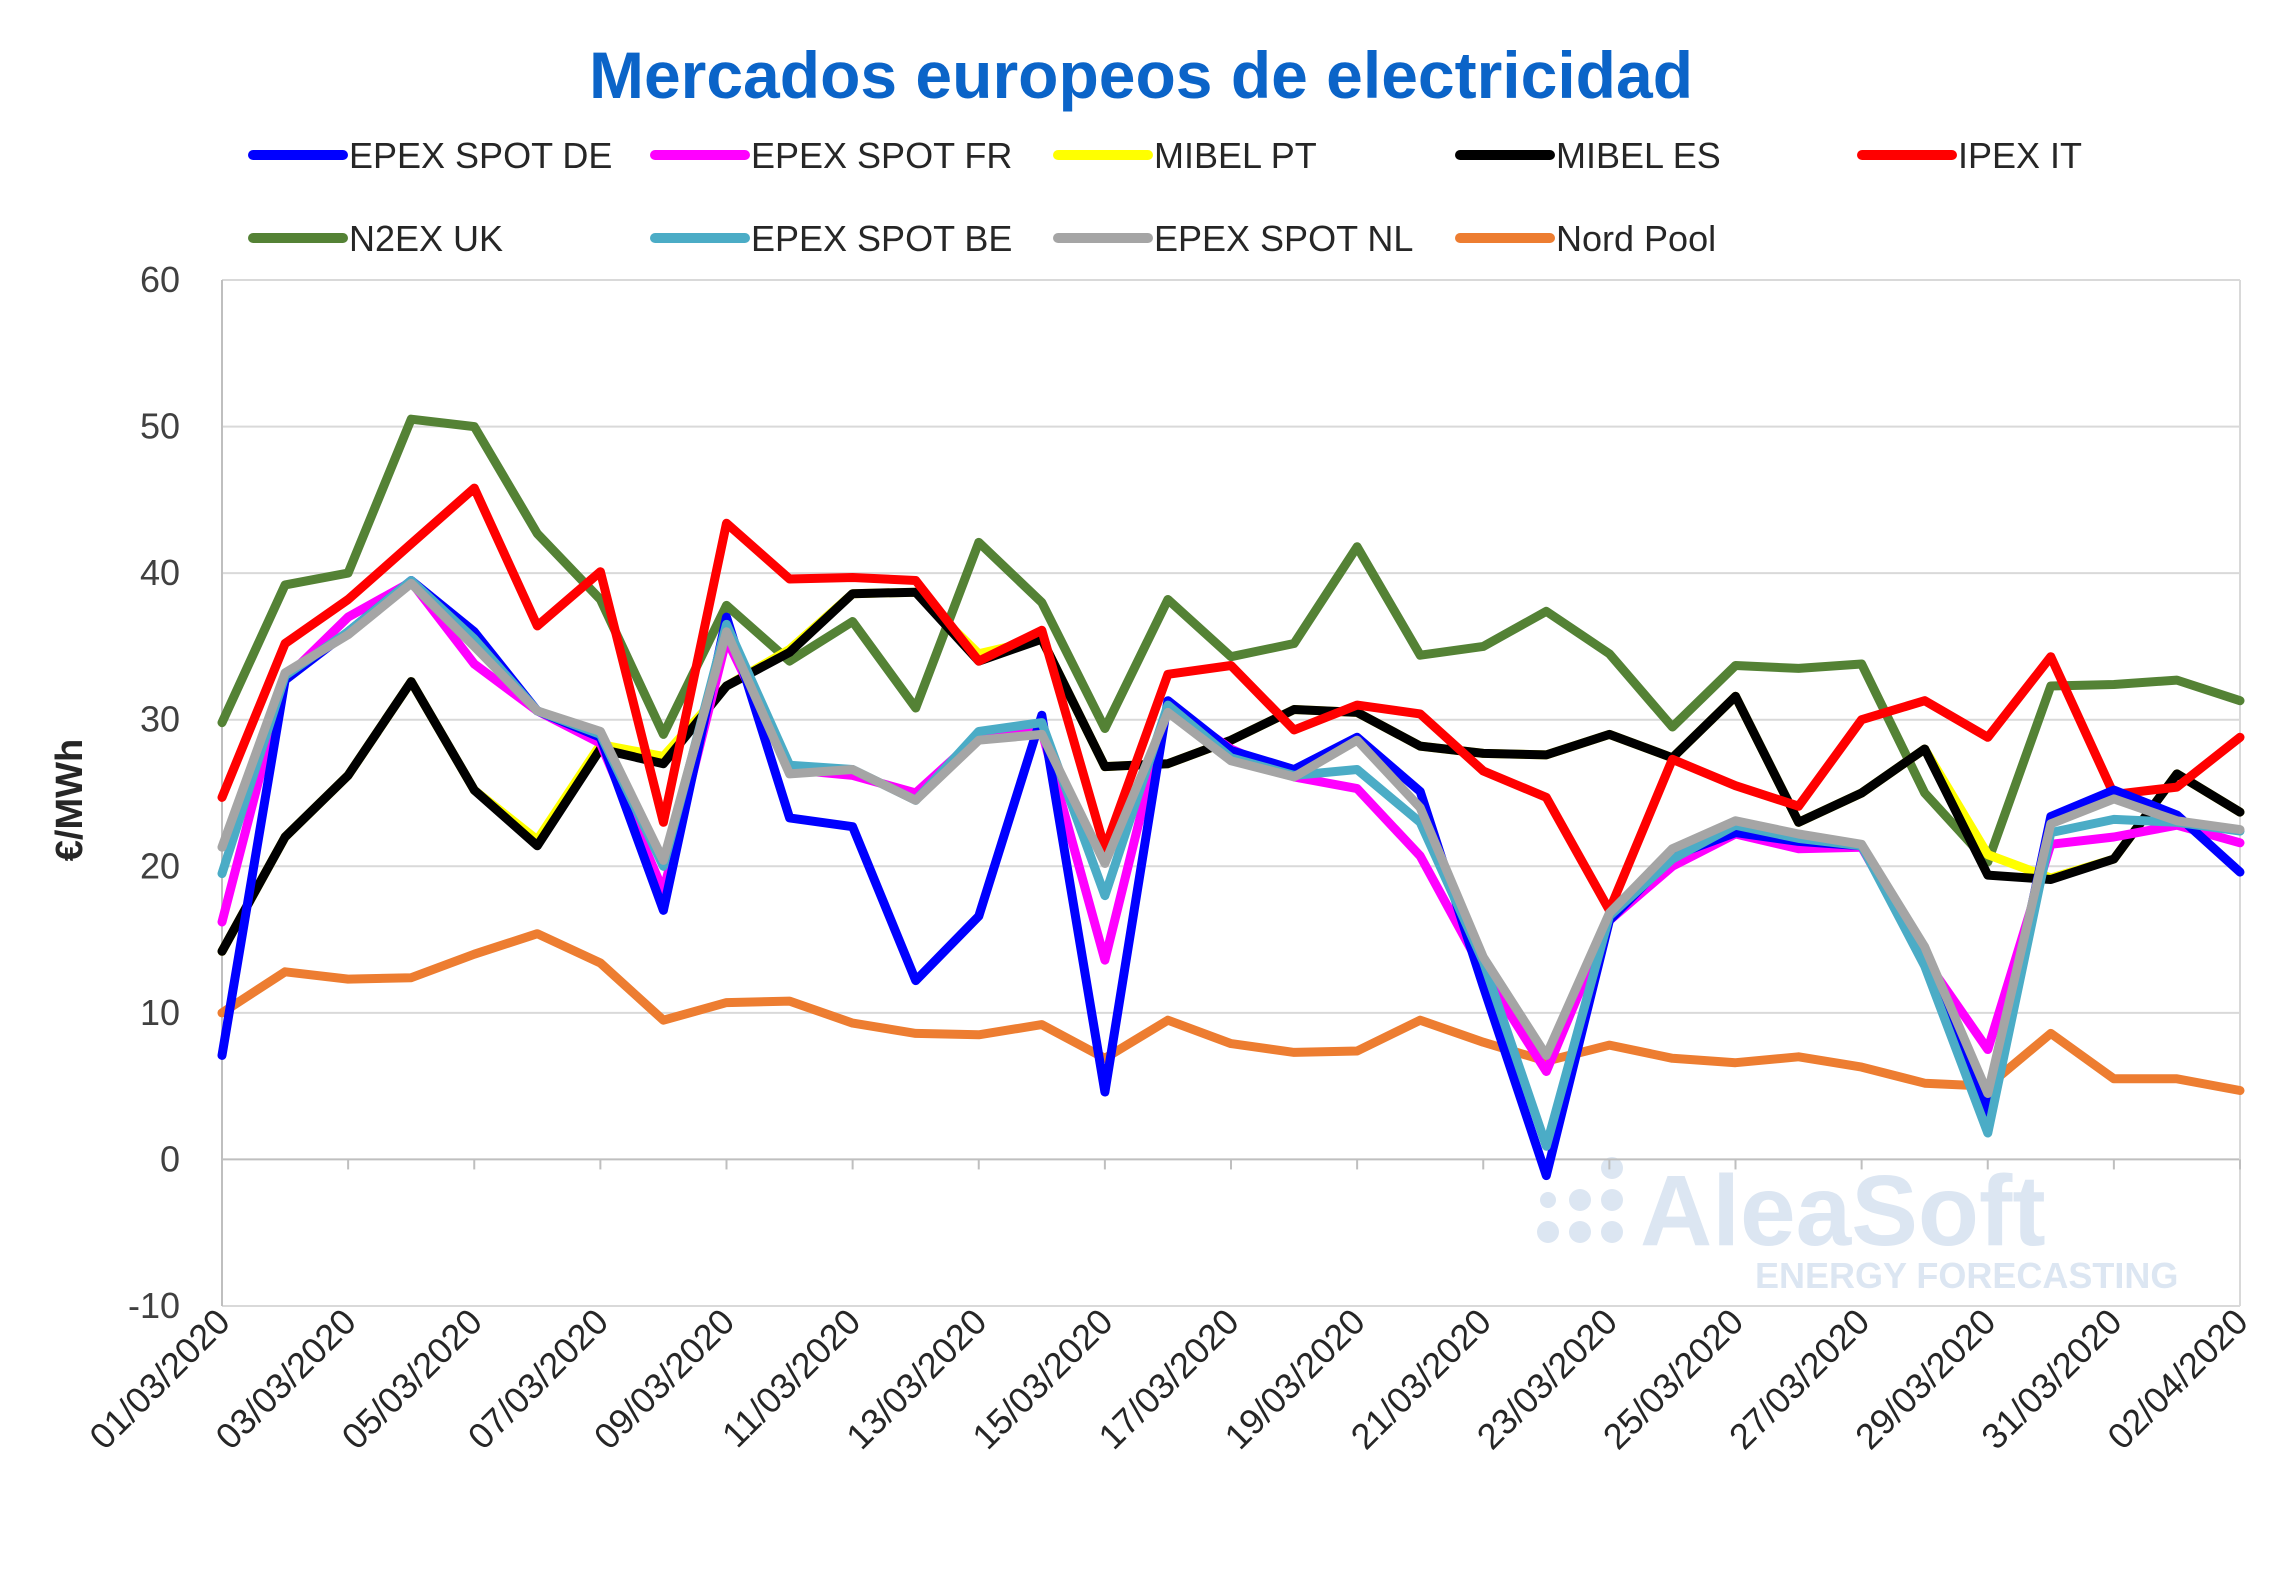  I want to click on legend-label: IPEX IT, so click(2020, 155).